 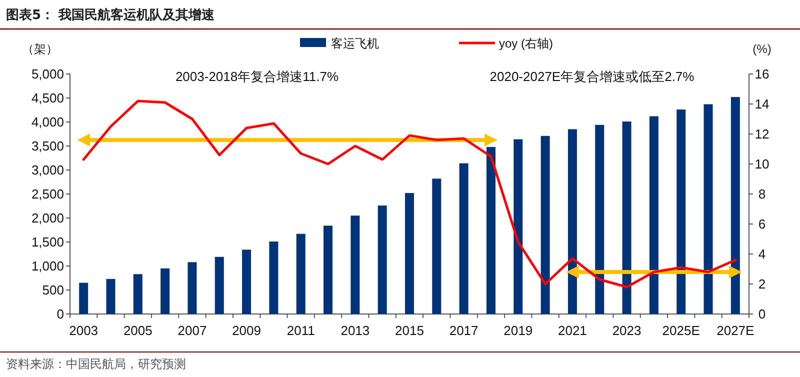 I want to click on x-tick-label: 2019, so click(x=518, y=330).